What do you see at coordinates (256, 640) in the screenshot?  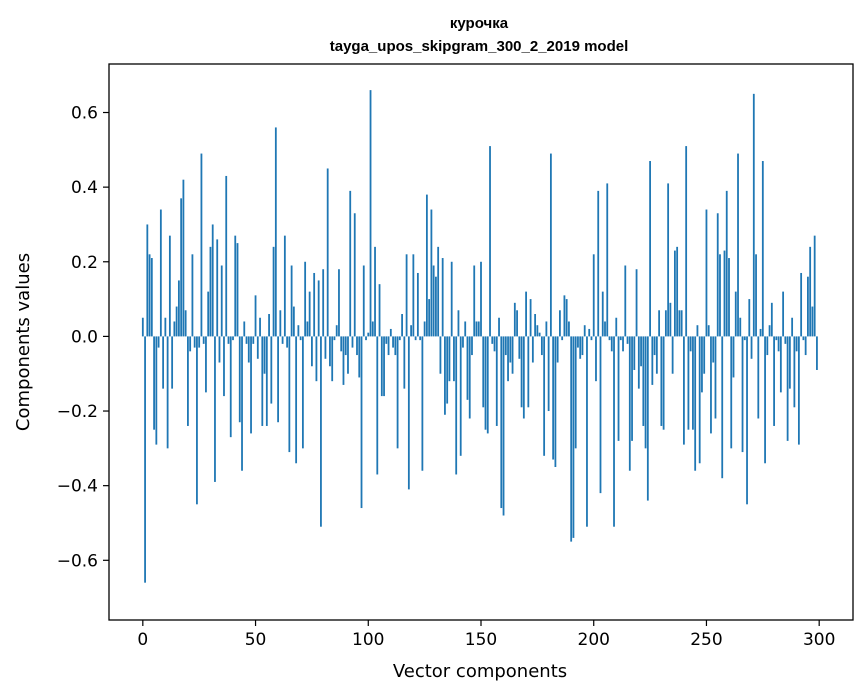 I see `x-tick-label: 50` at bounding box center [256, 640].